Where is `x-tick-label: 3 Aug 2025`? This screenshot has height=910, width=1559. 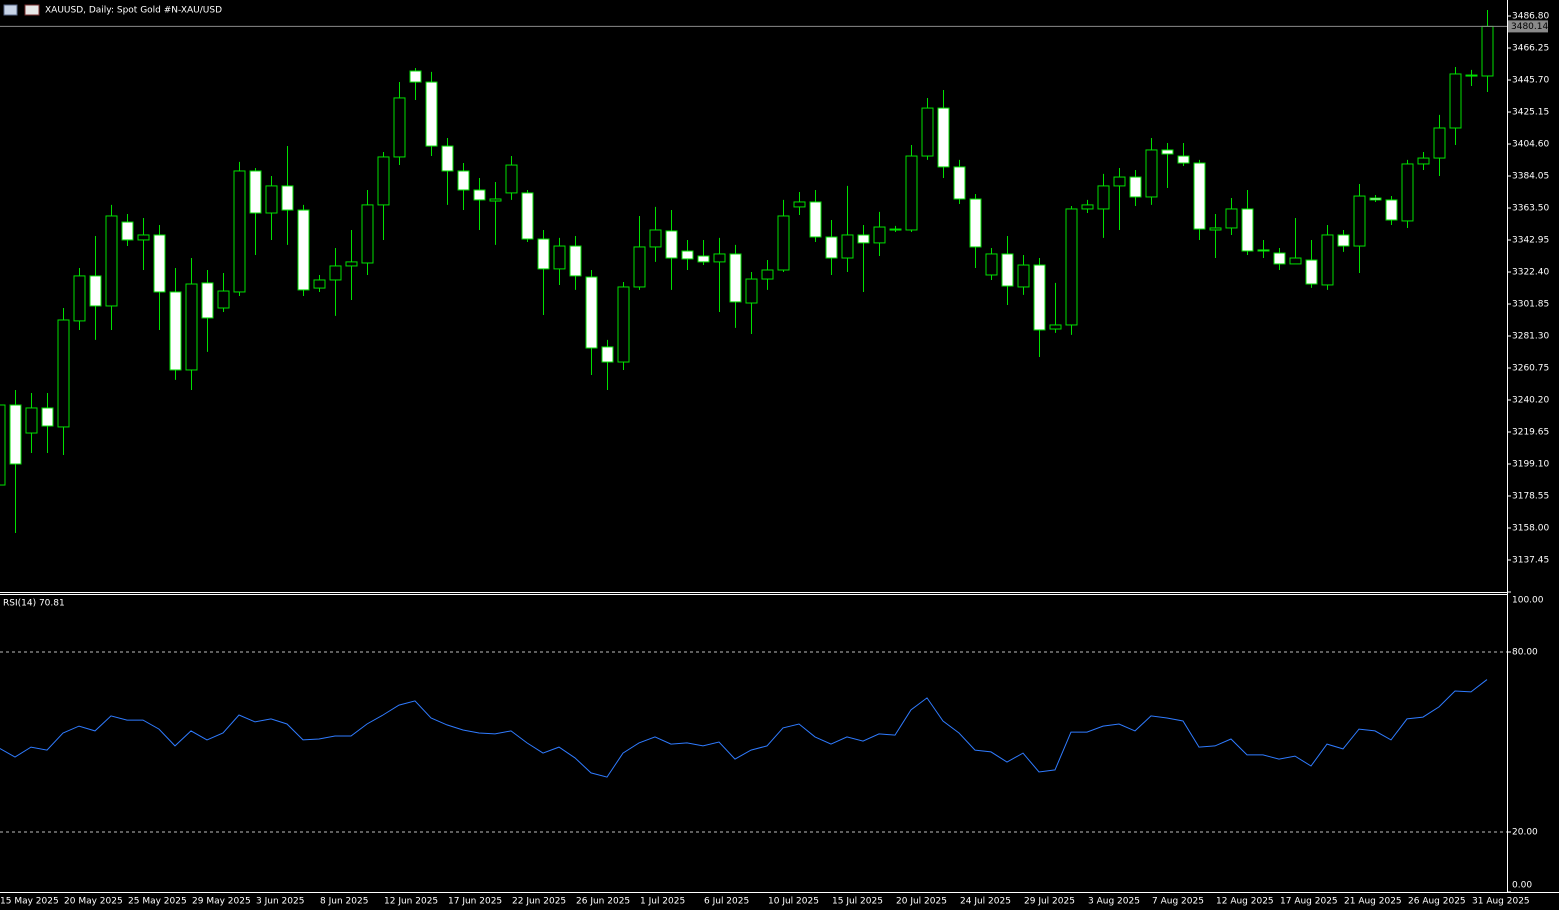
x-tick-label: 3 Aug 2025 is located at coordinates (1114, 902).